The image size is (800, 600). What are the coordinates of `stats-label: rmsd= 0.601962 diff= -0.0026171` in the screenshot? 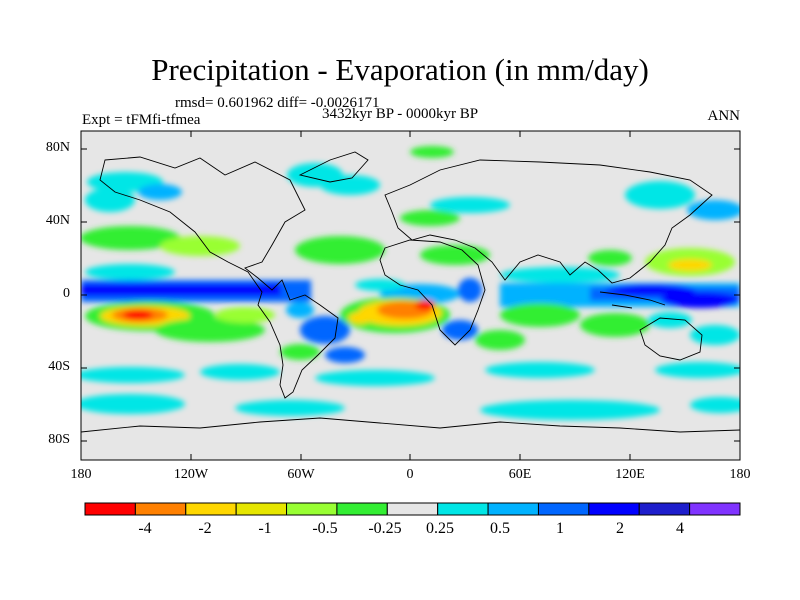 It's located at (277, 103).